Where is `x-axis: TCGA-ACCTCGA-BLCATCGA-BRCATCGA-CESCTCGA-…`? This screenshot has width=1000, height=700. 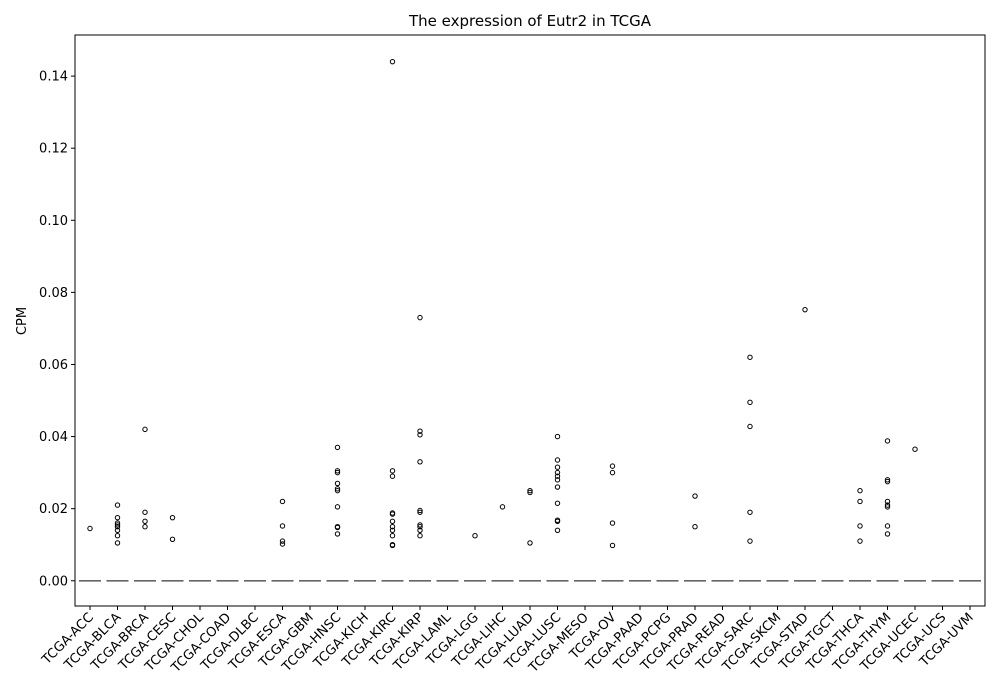
x-axis: TCGA-ACCTCGA-BLCATCGA-BRCATCGA-CESCTCGA-… is located at coordinates (508, 641).